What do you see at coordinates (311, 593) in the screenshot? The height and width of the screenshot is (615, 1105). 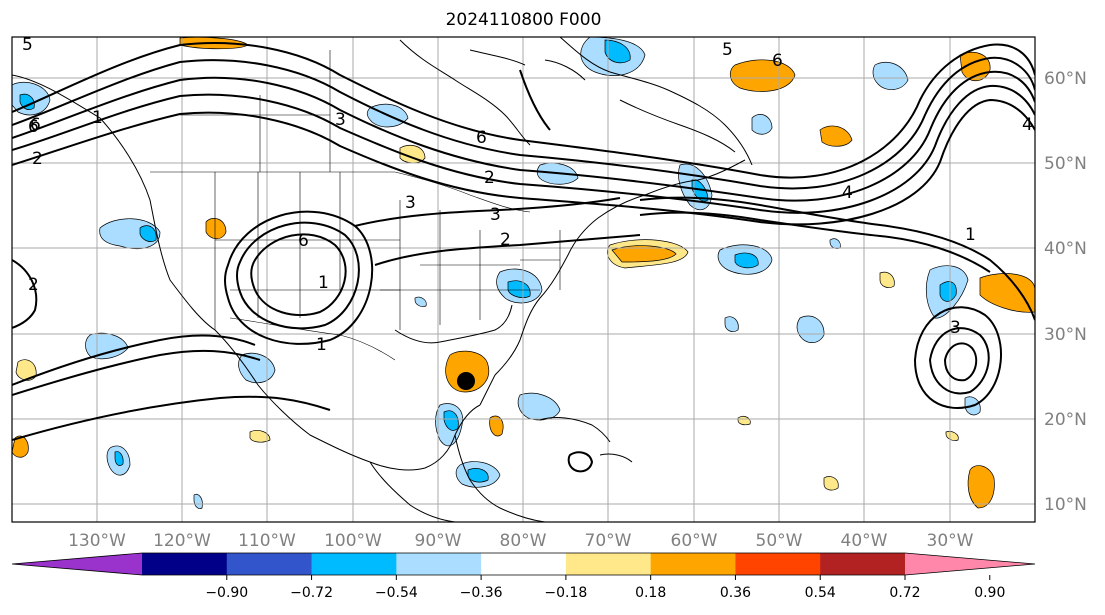 I see `colorbar-tick-label: −0.72` at bounding box center [311, 593].